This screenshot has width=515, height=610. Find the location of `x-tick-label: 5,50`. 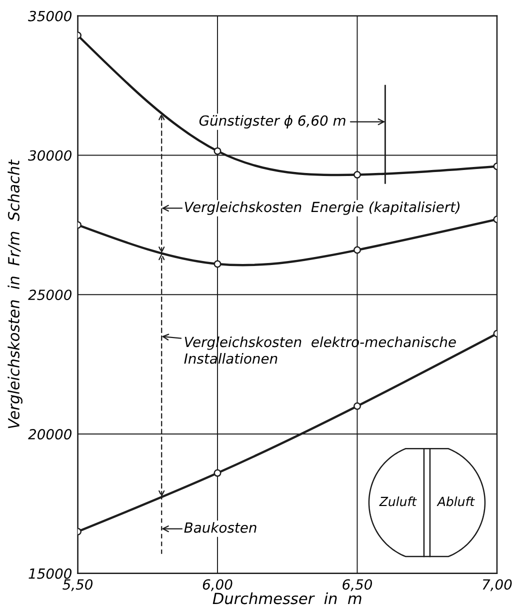

x-tick-label: 5,50 is located at coordinates (77, 585).